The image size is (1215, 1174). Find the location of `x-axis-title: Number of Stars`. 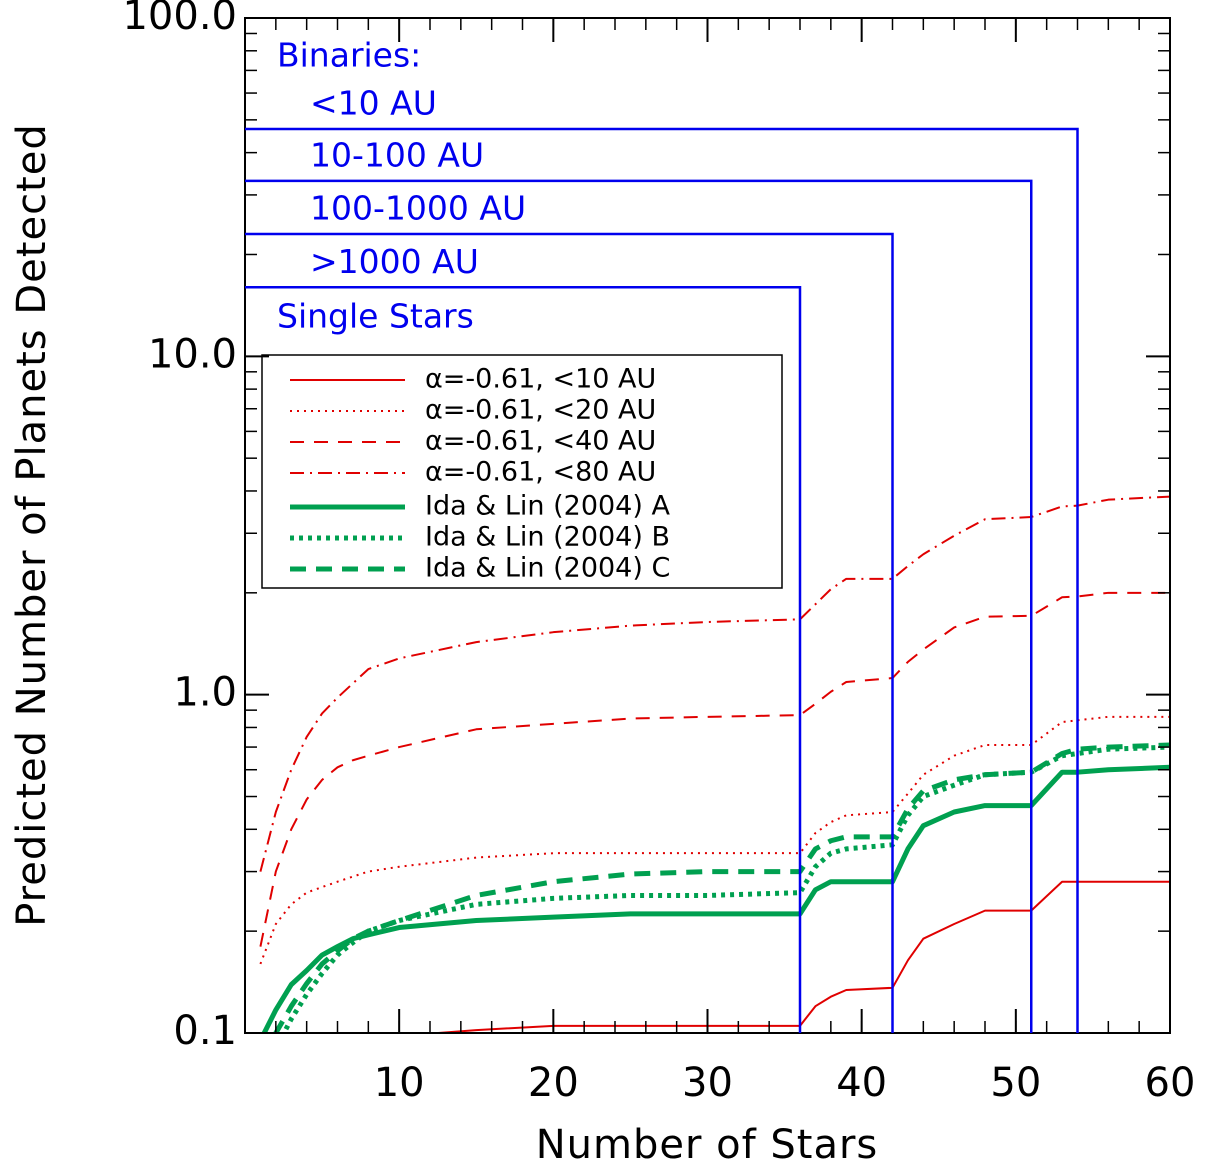

x-axis-title: Number of Stars is located at coordinates (707, 1145).